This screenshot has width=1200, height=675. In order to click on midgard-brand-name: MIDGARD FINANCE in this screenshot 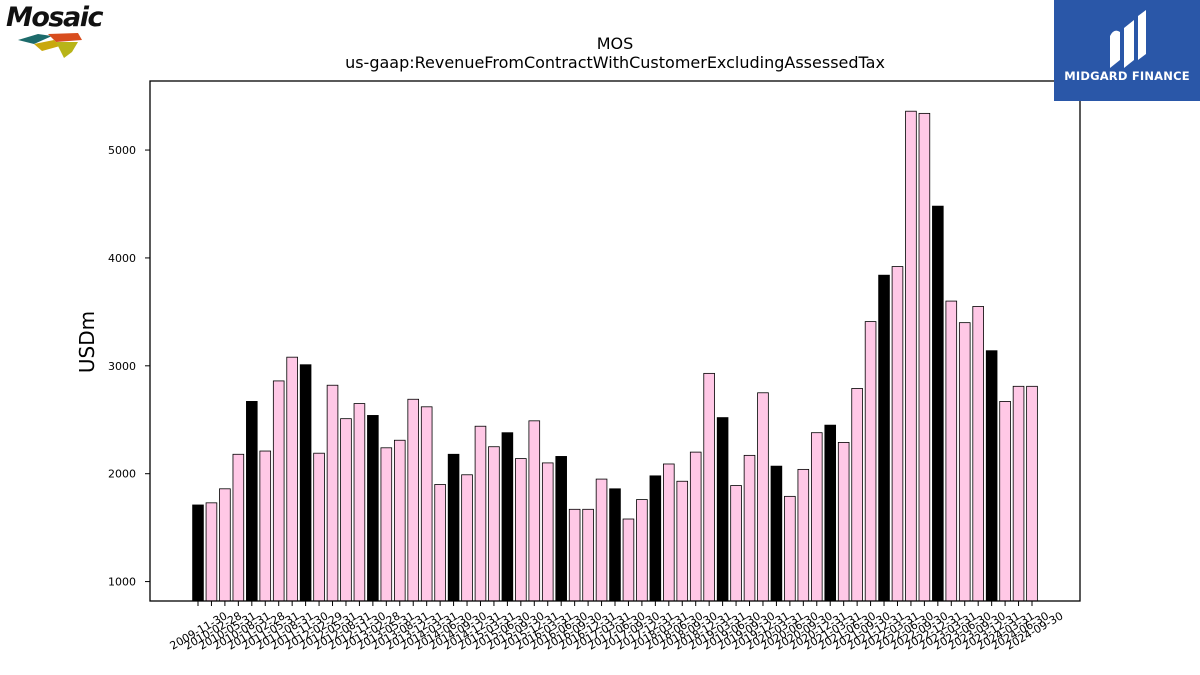, I will do `click(1127, 76)`.